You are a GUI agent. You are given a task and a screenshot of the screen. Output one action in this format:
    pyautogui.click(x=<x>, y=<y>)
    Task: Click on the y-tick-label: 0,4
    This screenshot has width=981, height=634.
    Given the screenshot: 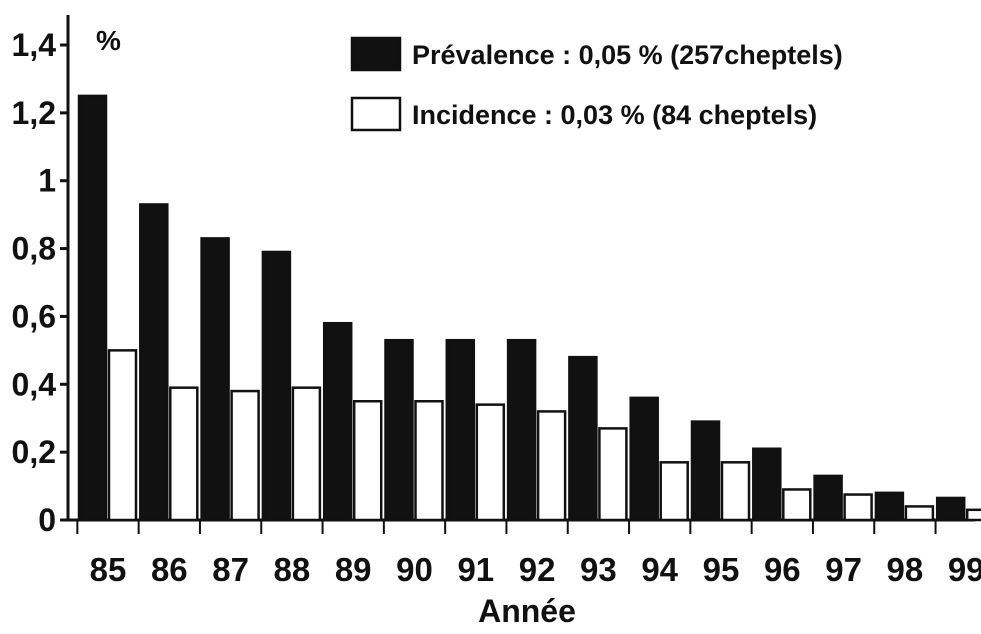 What is the action you would take?
    pyautogui.click(x=34, y=384)
    